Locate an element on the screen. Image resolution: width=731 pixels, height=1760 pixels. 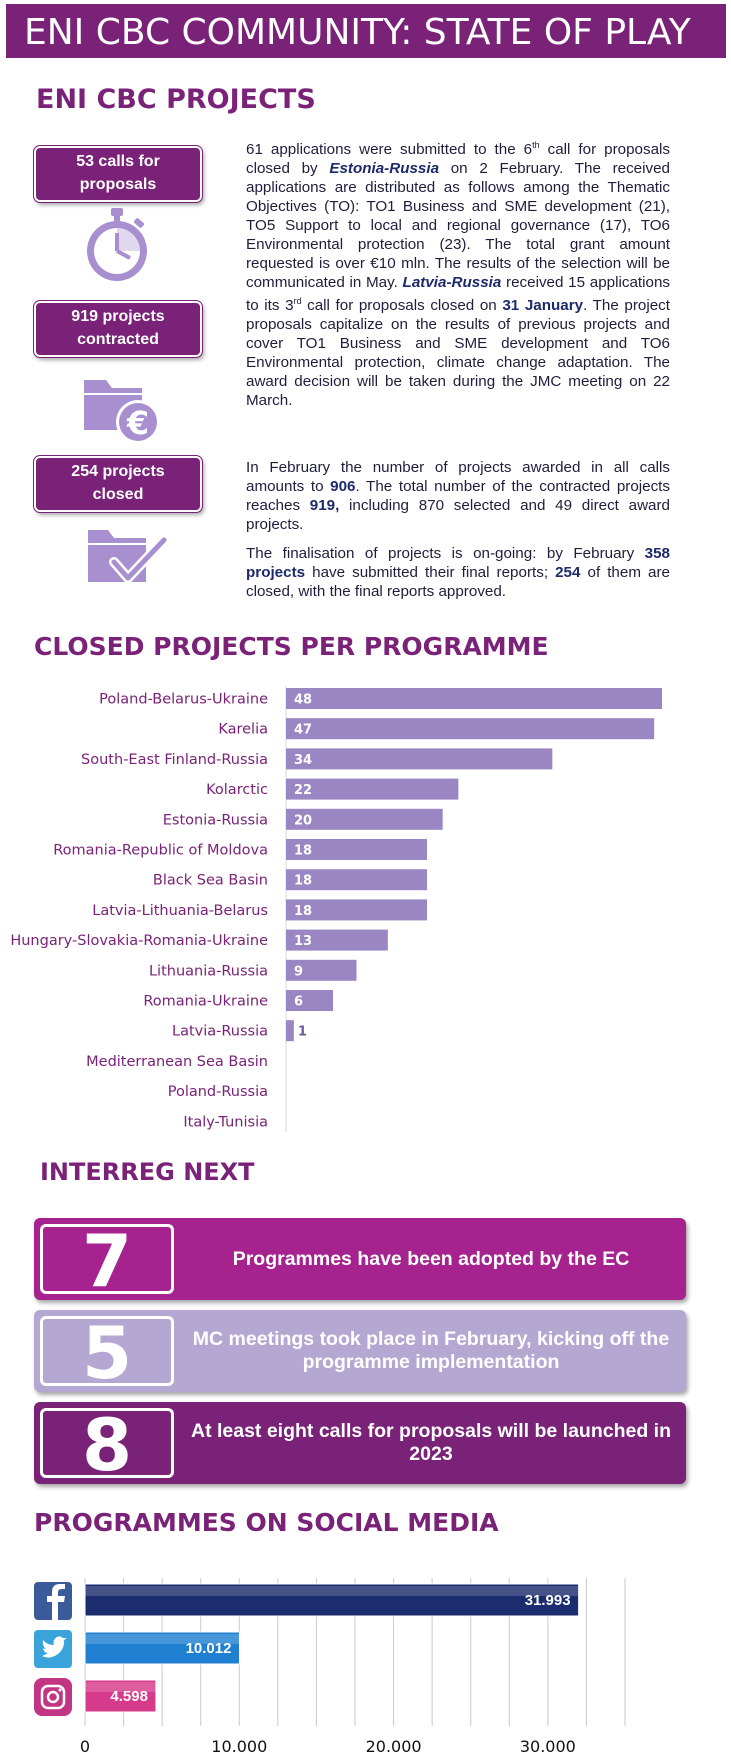
card-text: Programmes have been adopted by the EC is located at coordinates (431, 1258).